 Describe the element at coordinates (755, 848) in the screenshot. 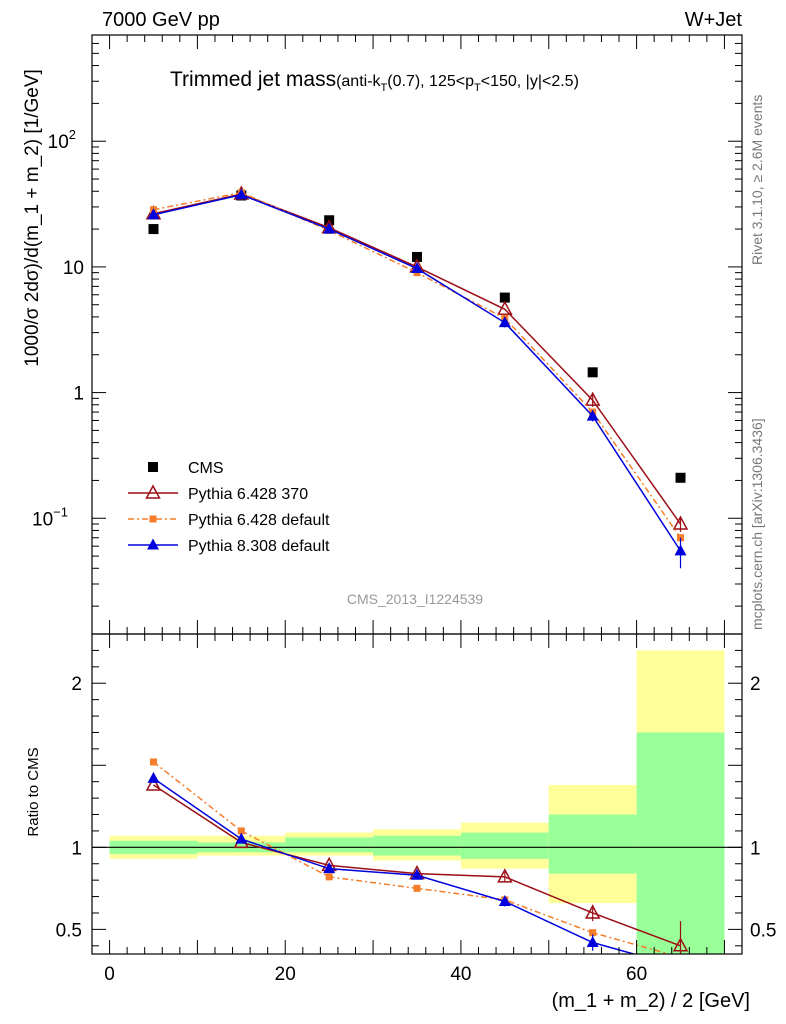

I see `ratio-y-tick-label-right: 1` at that location.